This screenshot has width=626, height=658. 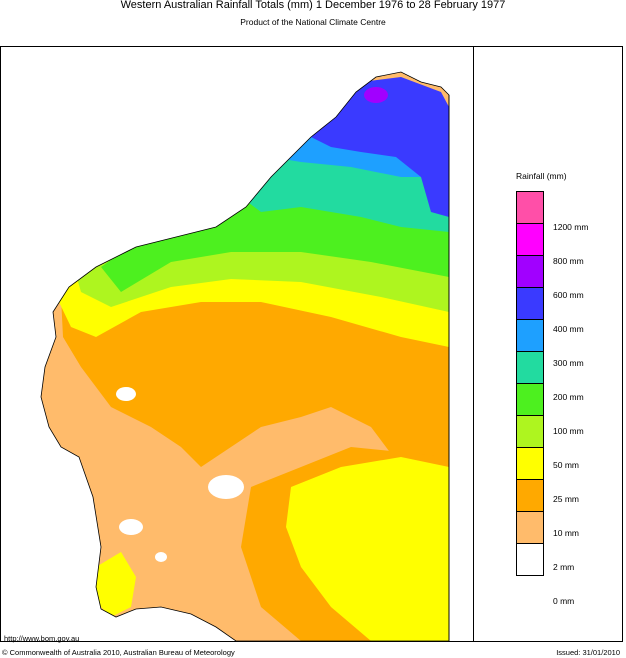 I want to click on zone-50mm-se, so click(x=367, y=549).